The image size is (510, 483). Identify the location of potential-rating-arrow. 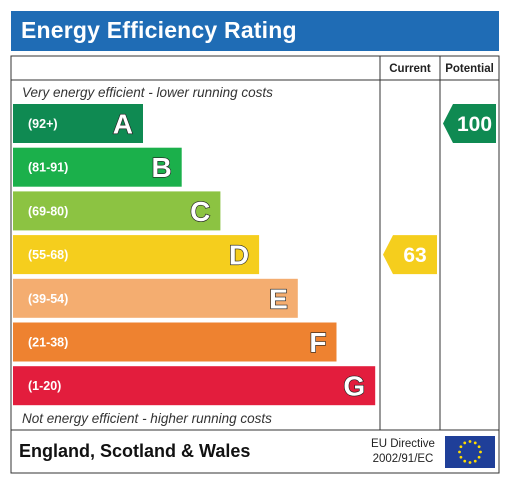
(469, 123).